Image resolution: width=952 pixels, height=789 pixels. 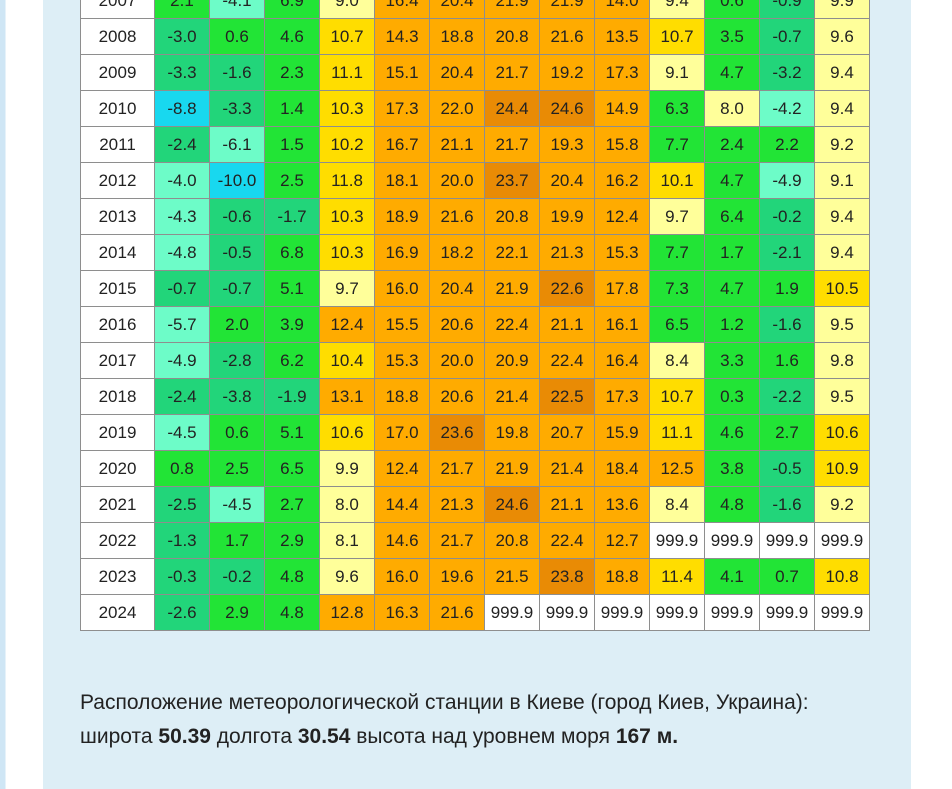 I want to click on year-cell: 2009, so click(x=117, y=72).